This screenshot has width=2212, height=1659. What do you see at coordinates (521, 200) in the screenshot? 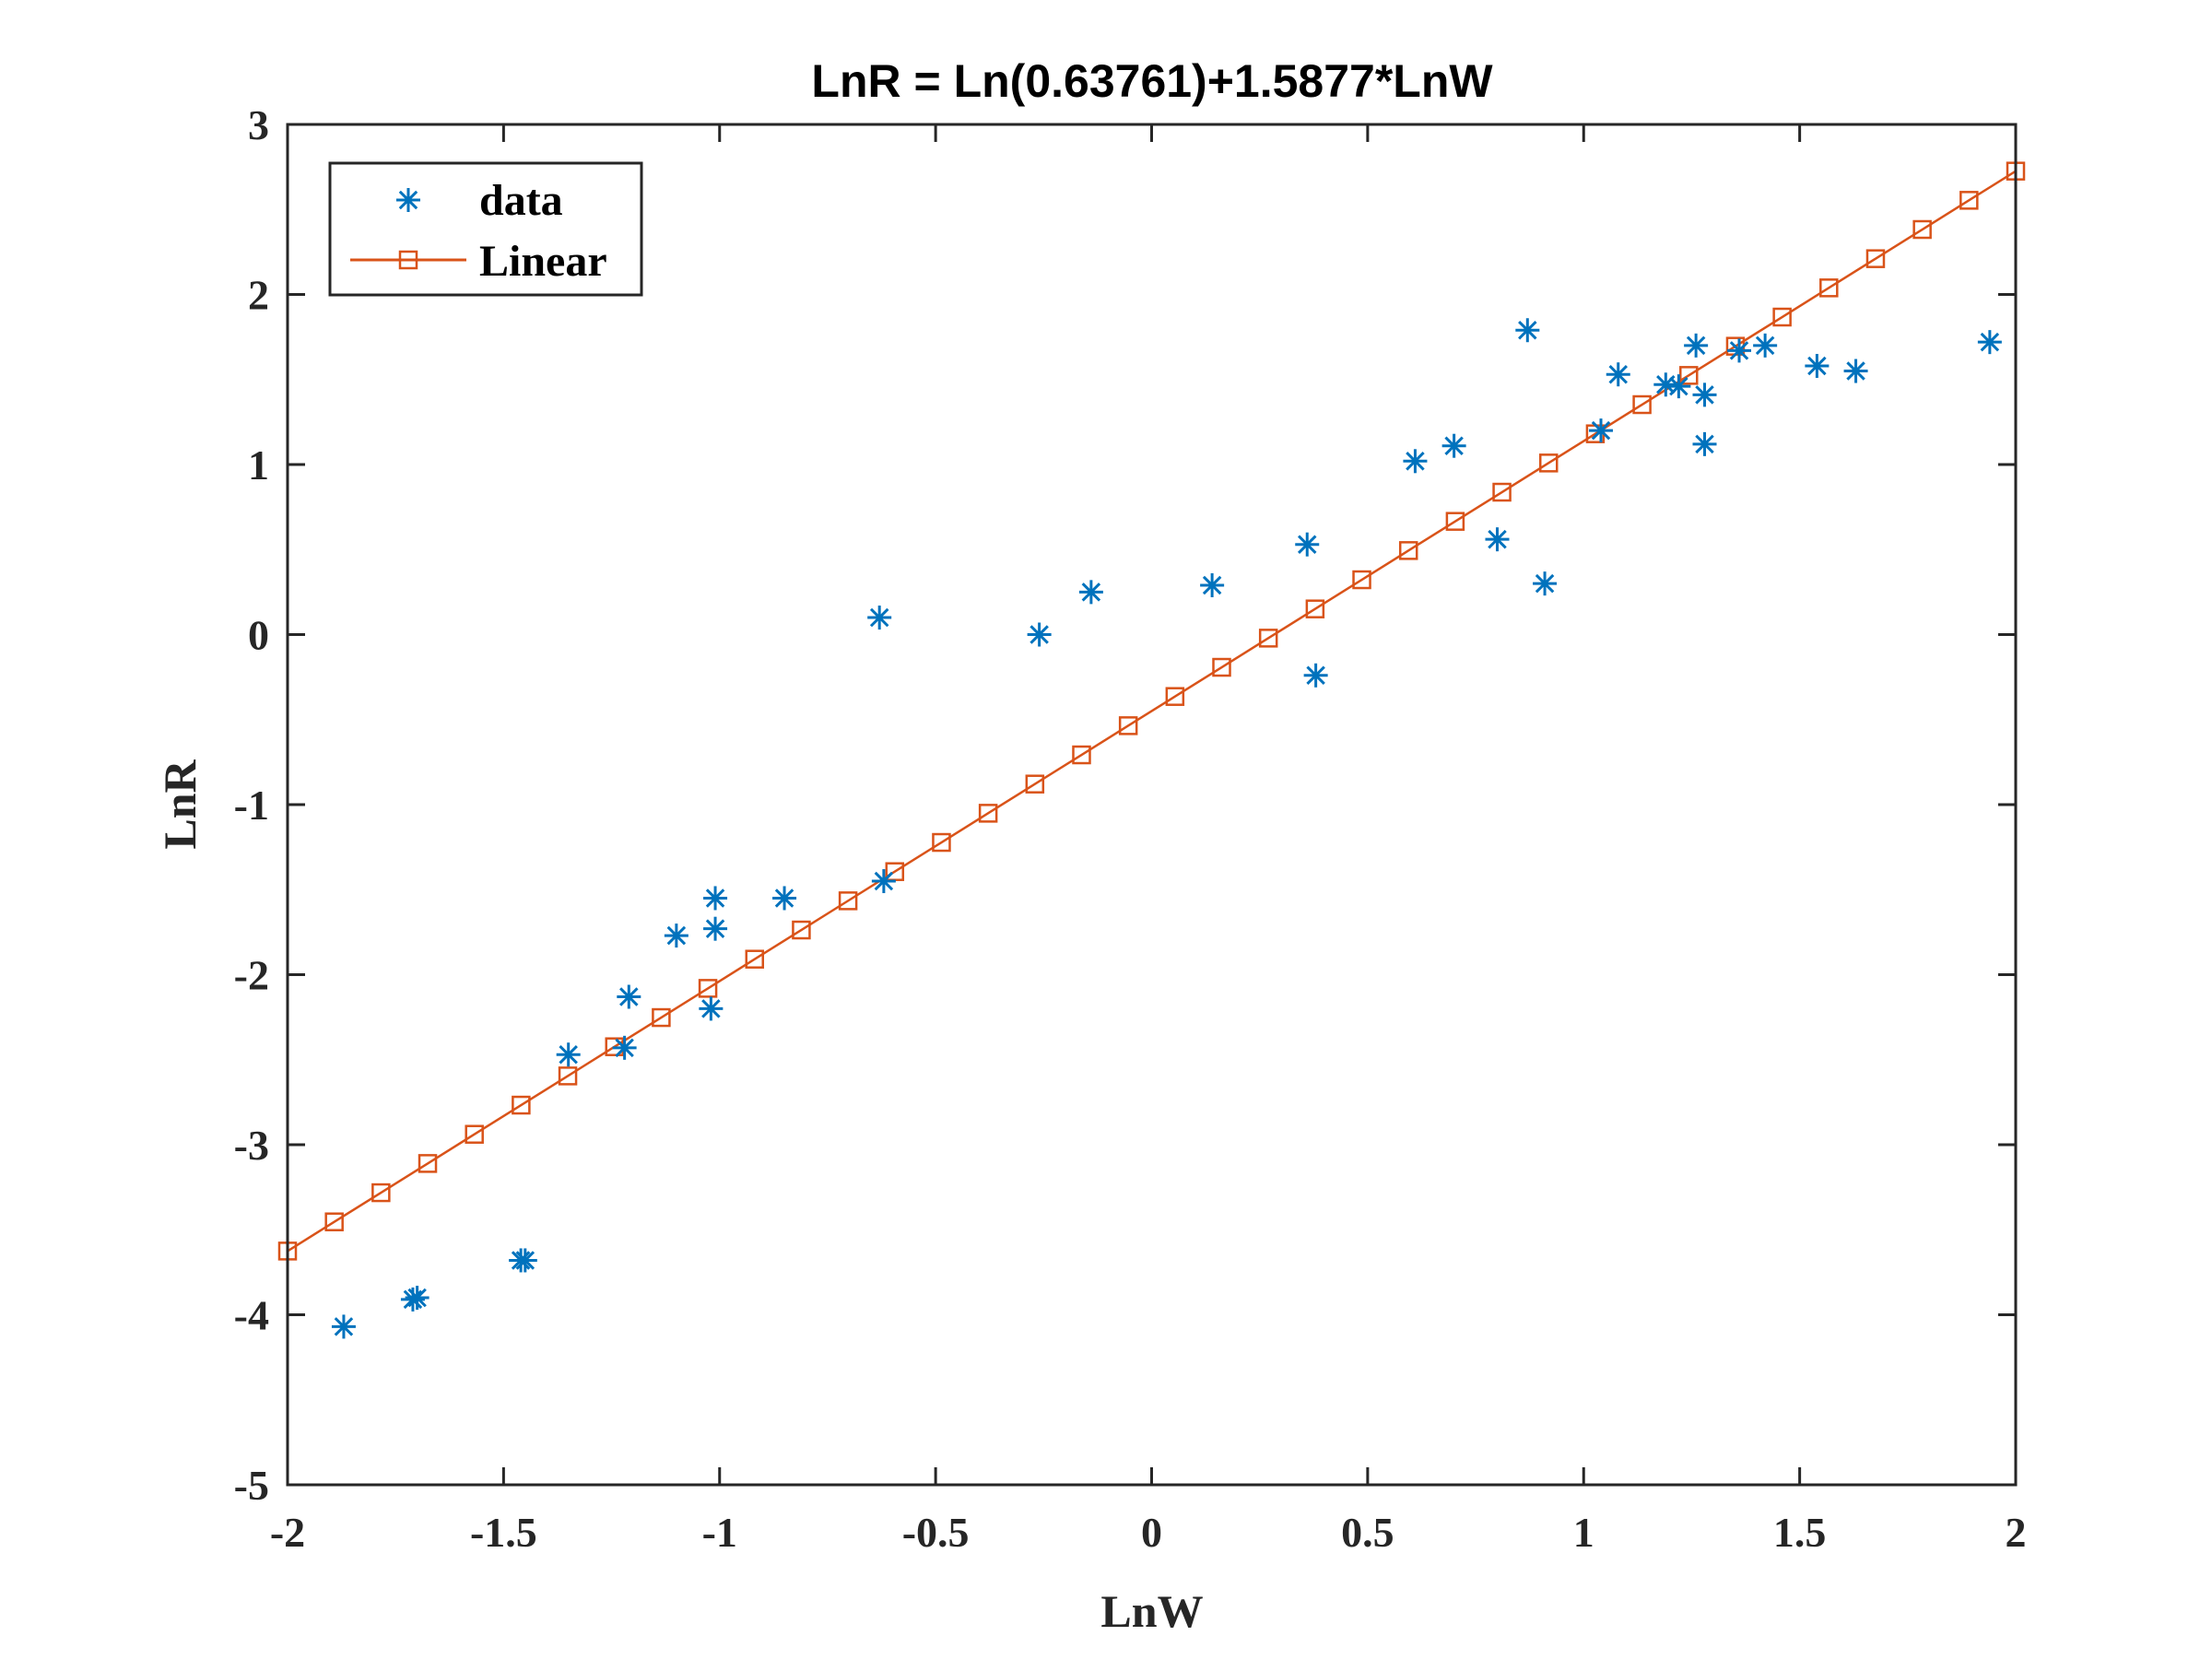
I see `legend-label-data: data` at bounding box center [521, 200].